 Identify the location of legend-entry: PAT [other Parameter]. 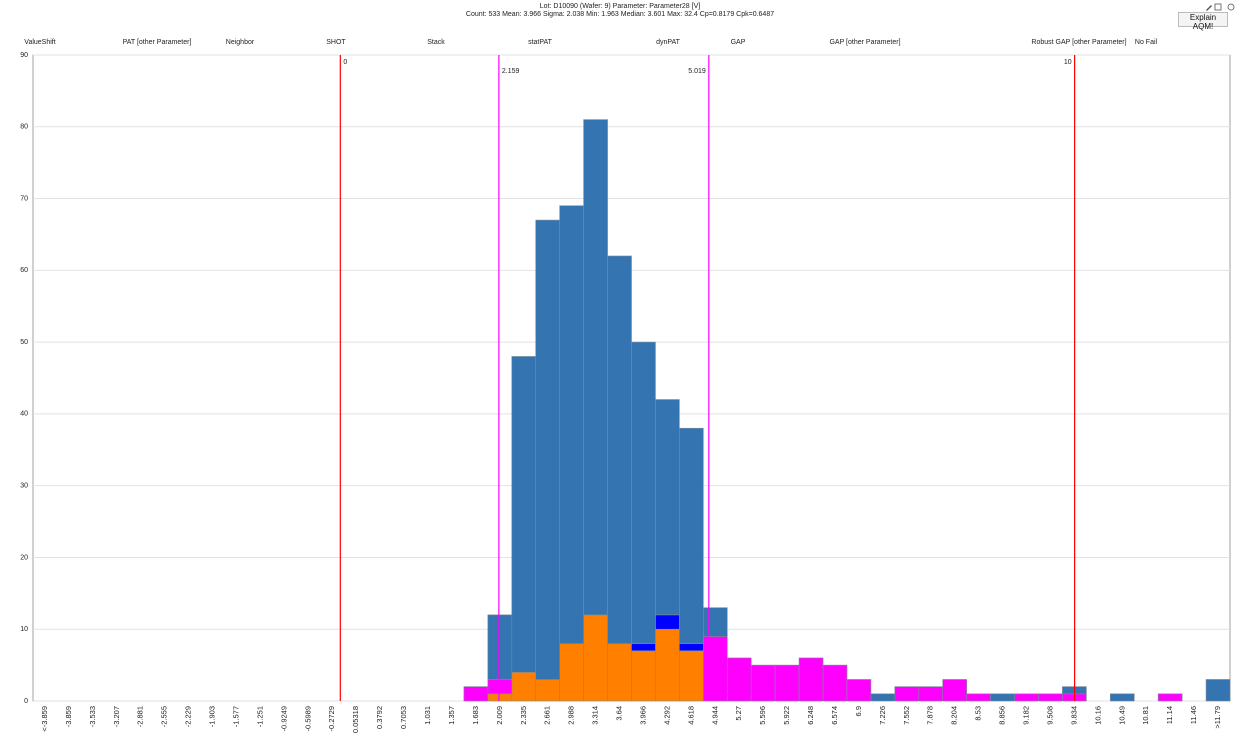
(157, 42).